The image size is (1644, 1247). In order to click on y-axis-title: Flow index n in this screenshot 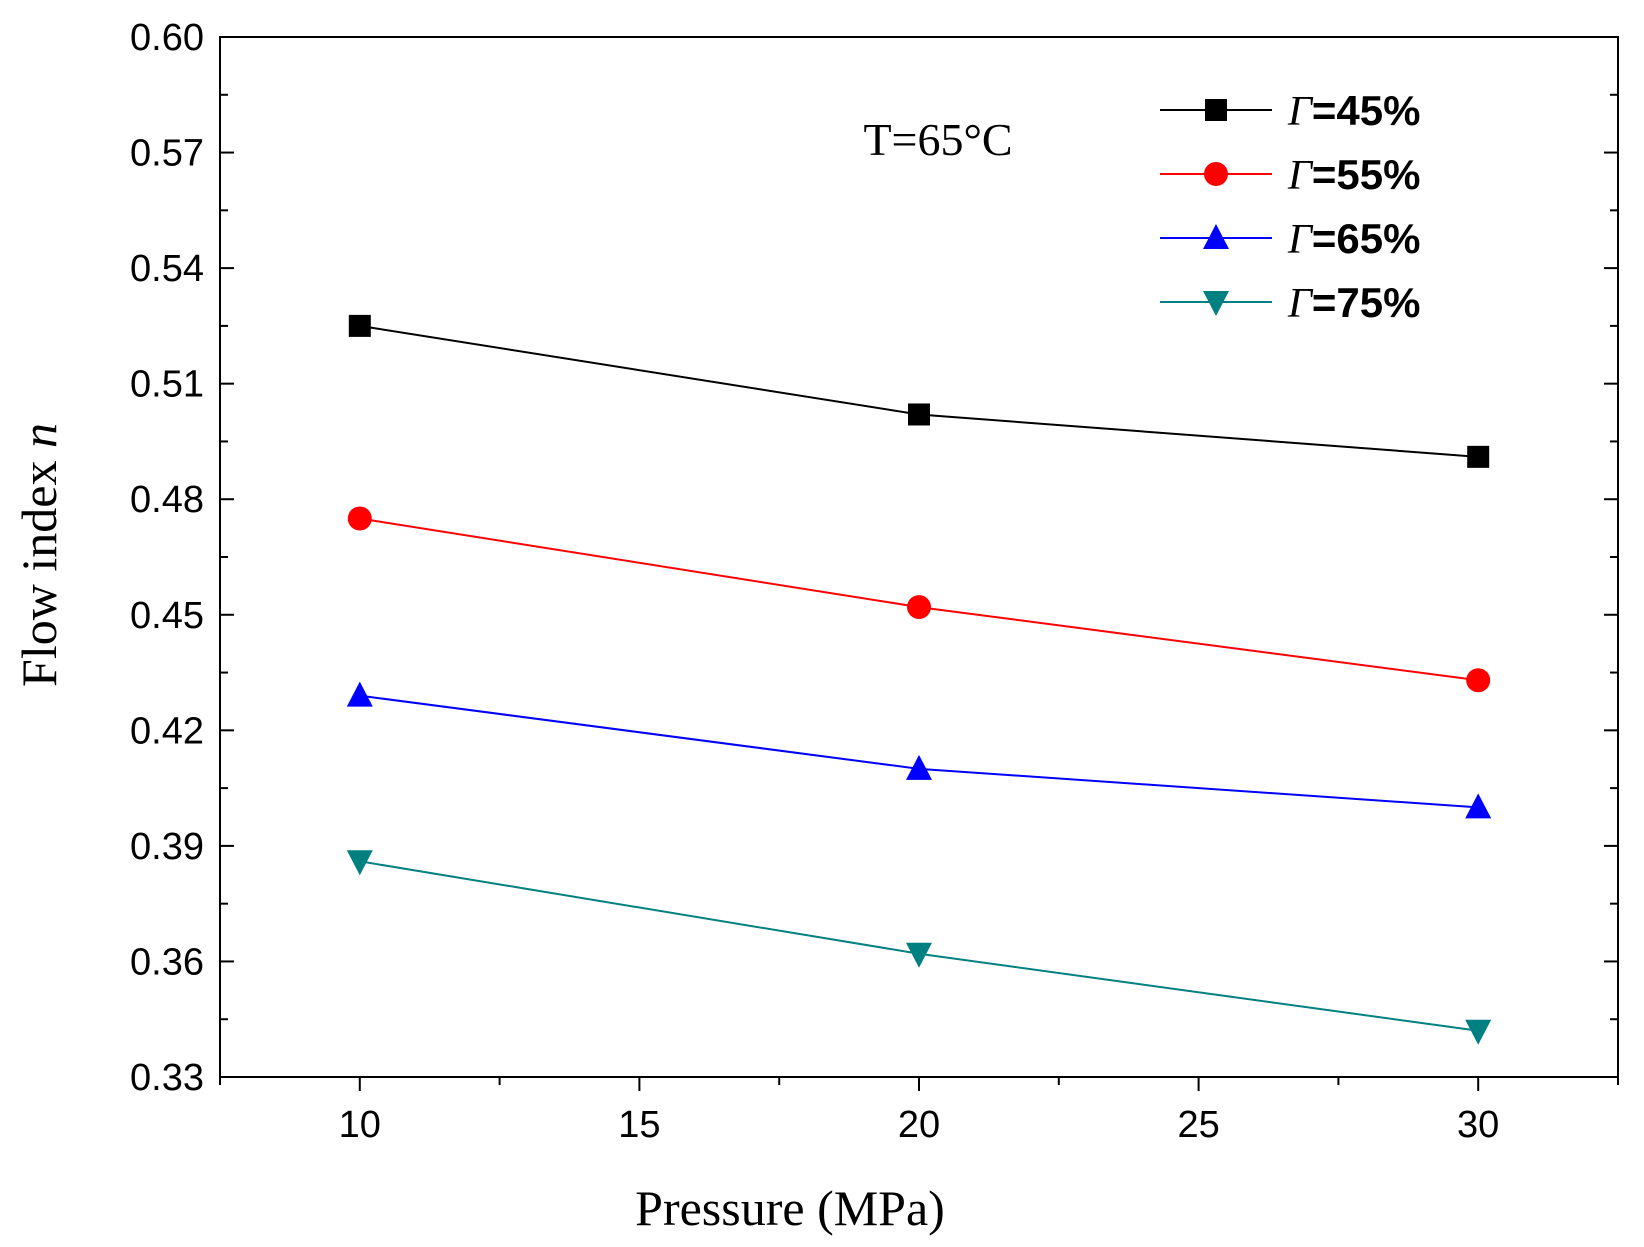, I will do `click(39, 555)`.